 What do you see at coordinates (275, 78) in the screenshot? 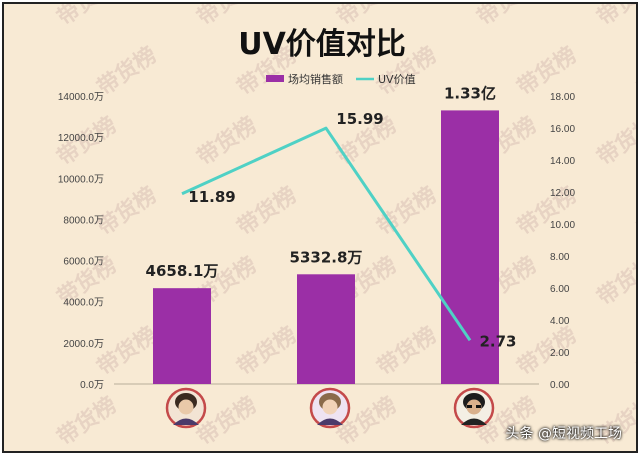
I see `legend-bar-swatch` at bounding box center [275, 78].